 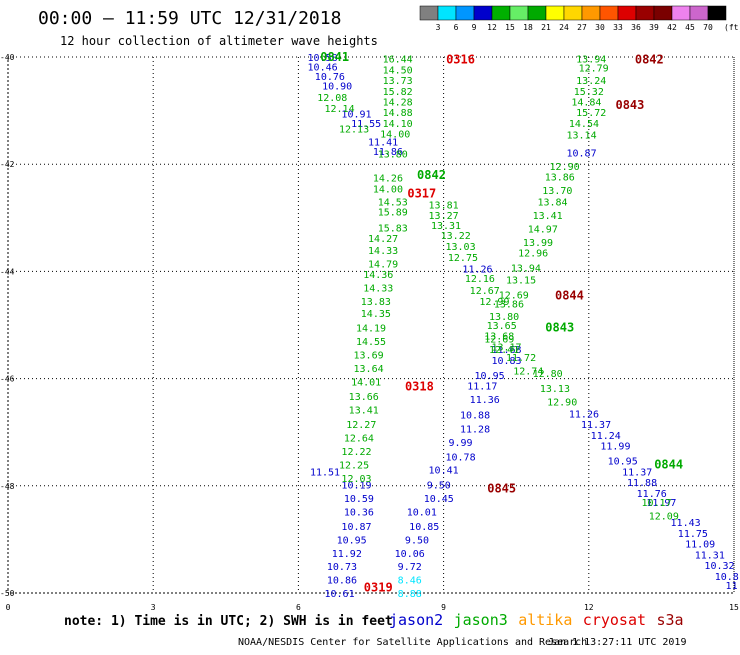 I want to click on wave-height-value: 14.84, so click(x=586, y=102).